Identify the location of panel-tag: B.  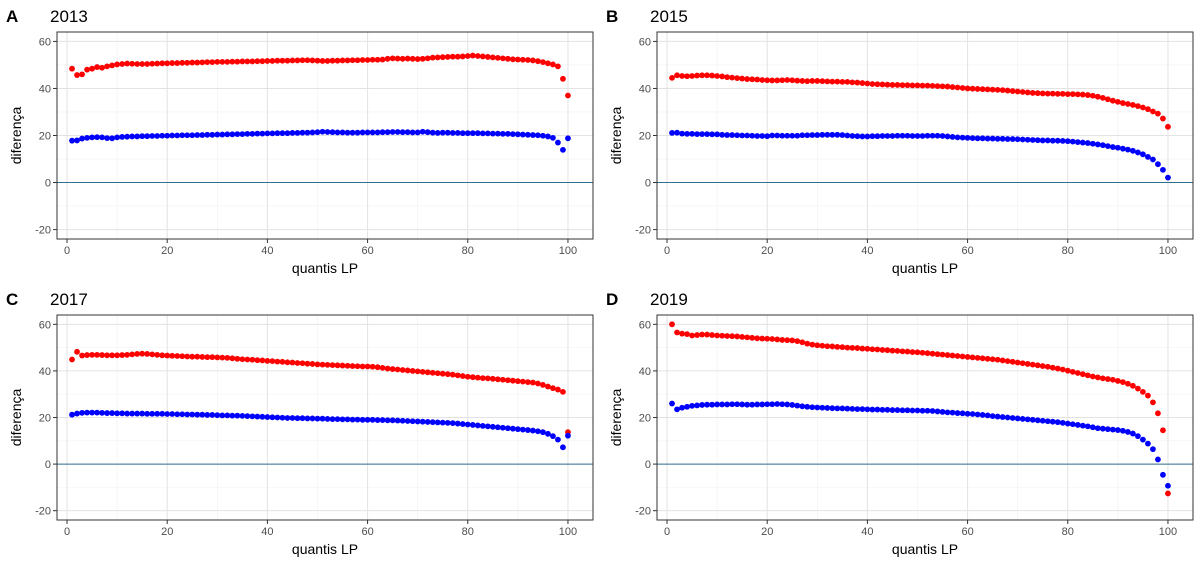
(612, 16).